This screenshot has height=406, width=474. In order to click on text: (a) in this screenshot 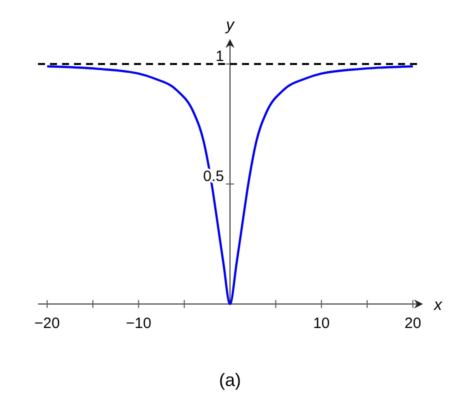, I will do `click(230, 380)`.